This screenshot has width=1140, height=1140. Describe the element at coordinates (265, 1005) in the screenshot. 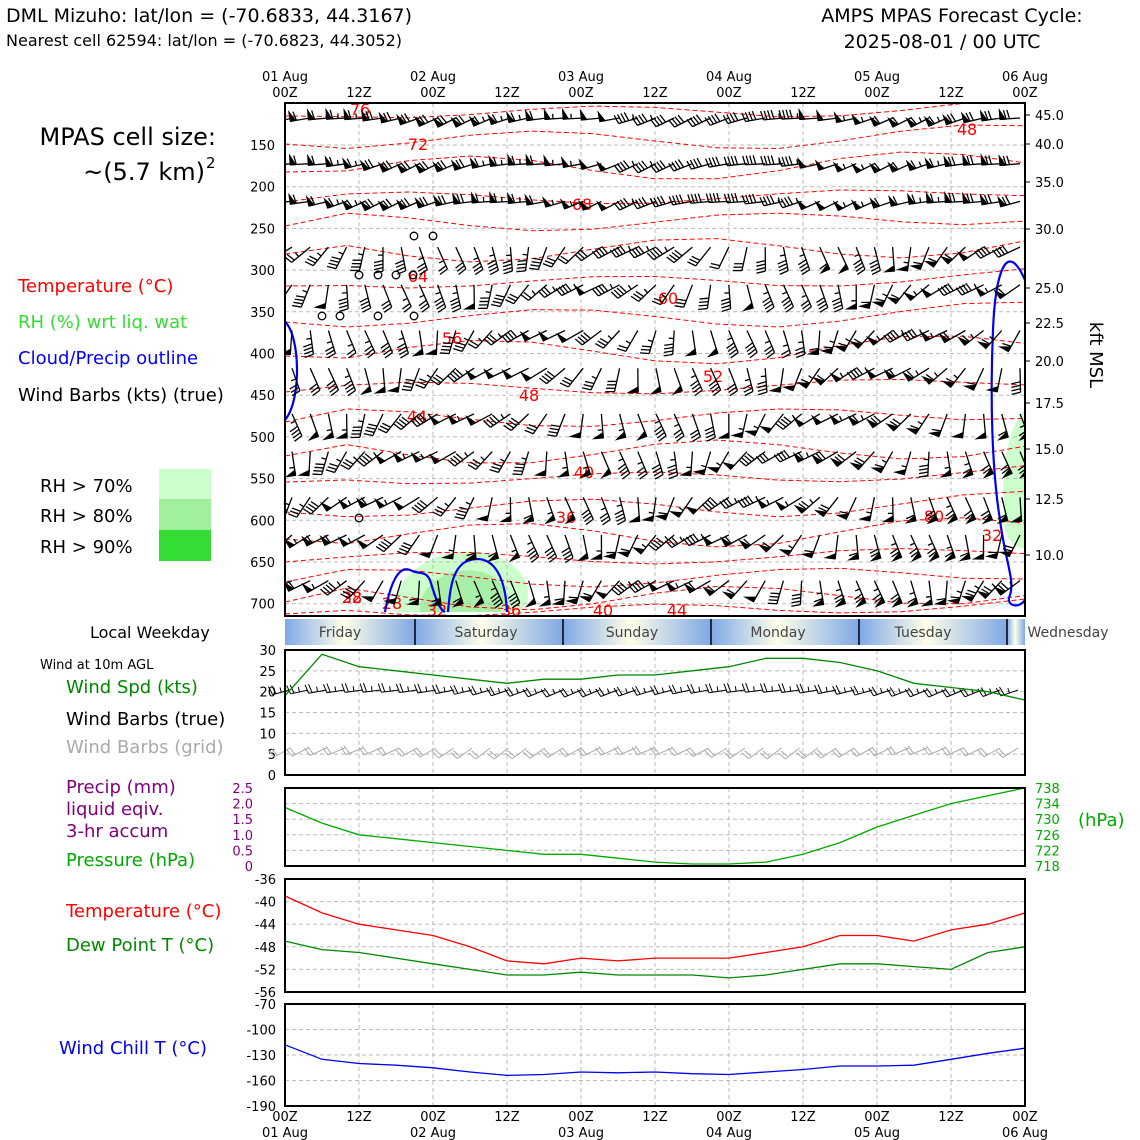

I see `y-tick-label: -70` at that location.